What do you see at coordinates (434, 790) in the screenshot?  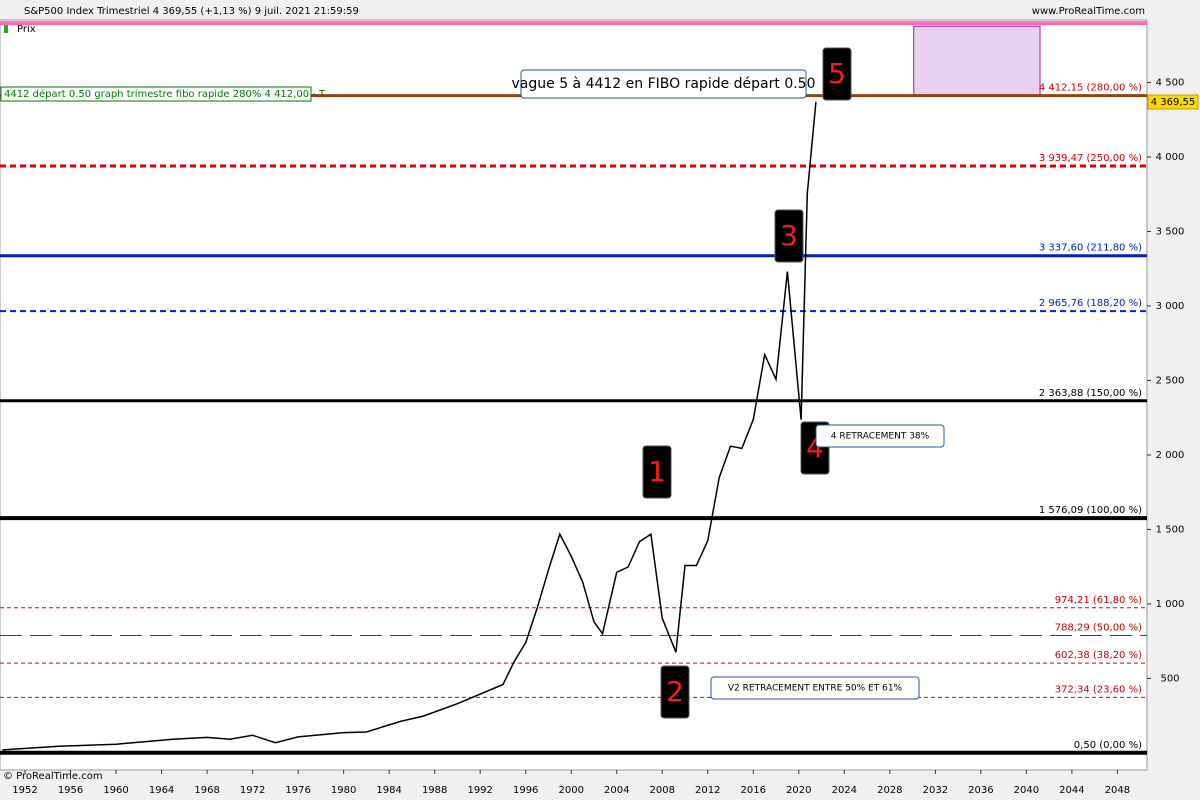 I see `x-tick-label: 1988` at bounding box center [434, 790].